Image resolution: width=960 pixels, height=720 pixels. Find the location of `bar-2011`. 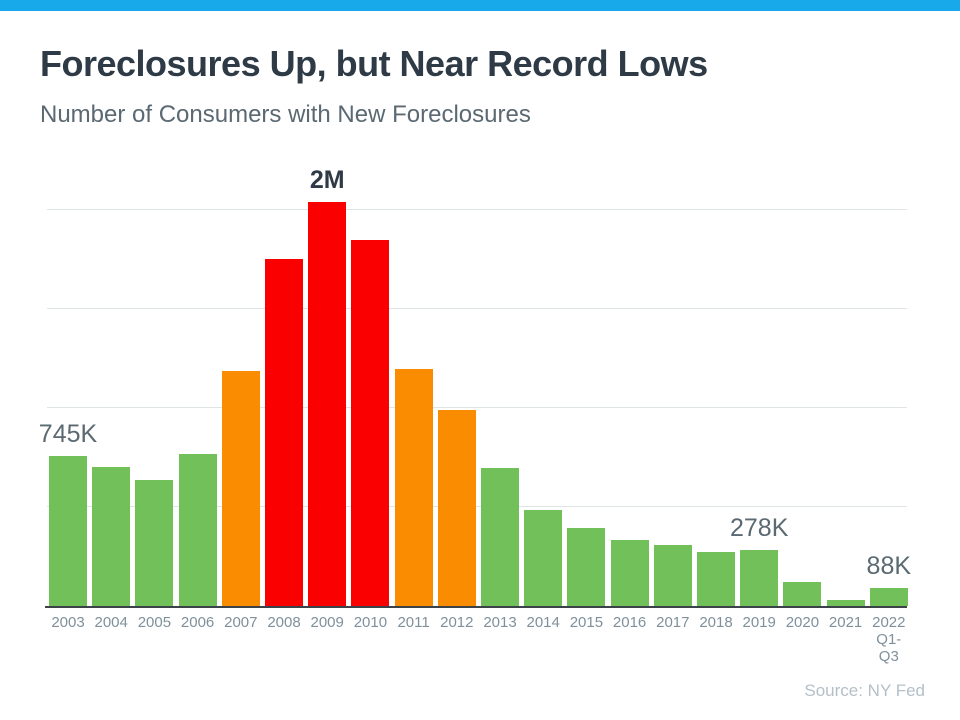

bar-2011 is located at coordinates (413, 487).